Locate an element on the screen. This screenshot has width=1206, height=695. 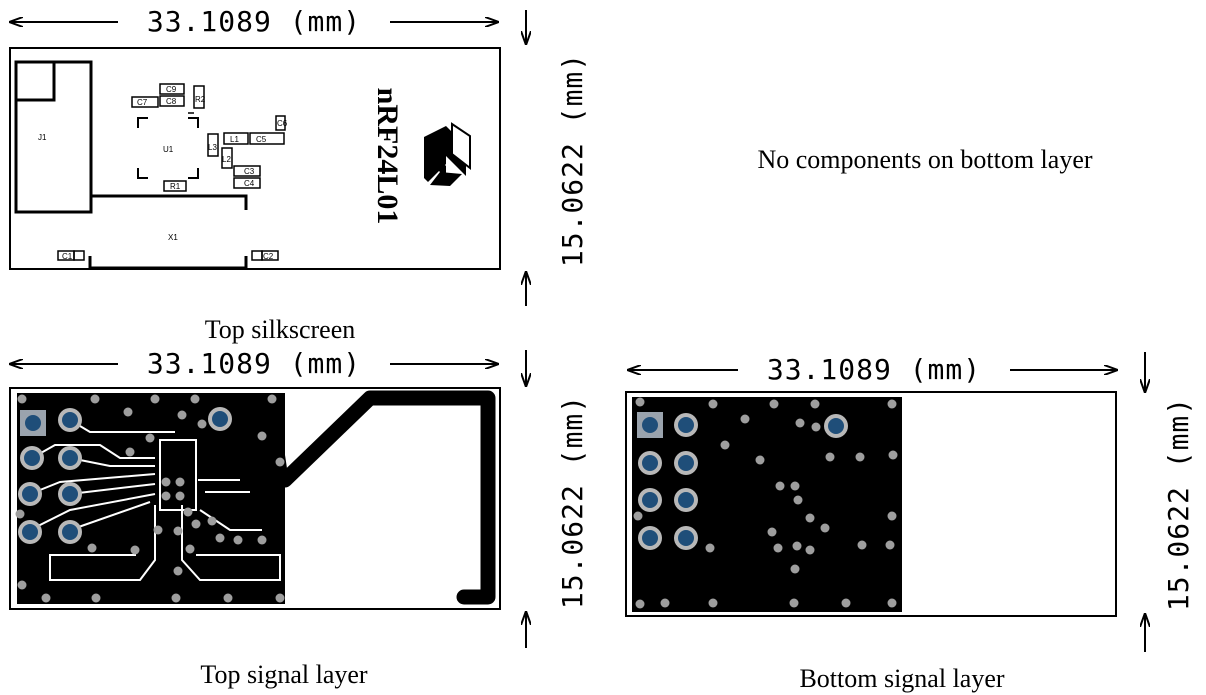
component-c6: C6 is located at coordinates (281, 123).